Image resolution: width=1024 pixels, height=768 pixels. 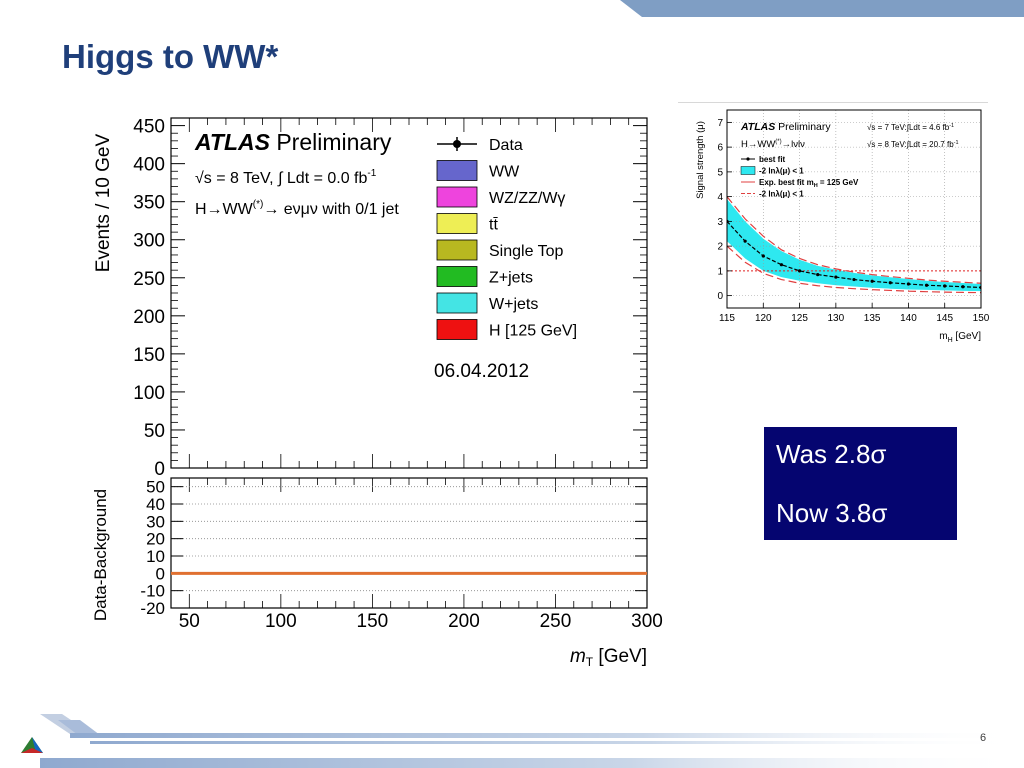 What do you see at coordinates (522, 741) in the screenshot?
I see `bottom-banner` at bounding box center [522, 741].